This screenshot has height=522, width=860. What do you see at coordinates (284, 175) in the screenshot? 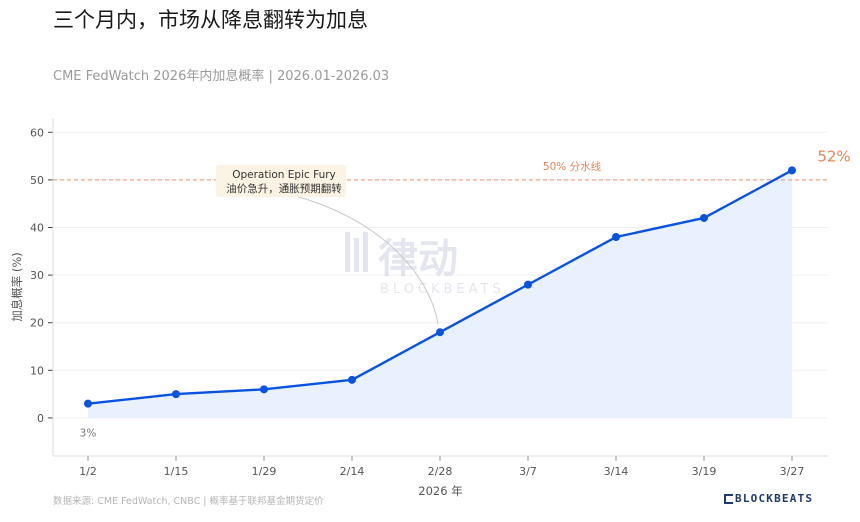
I see `annotation-line-1: Operation Epic Fury` at bounding box center [284, 175].